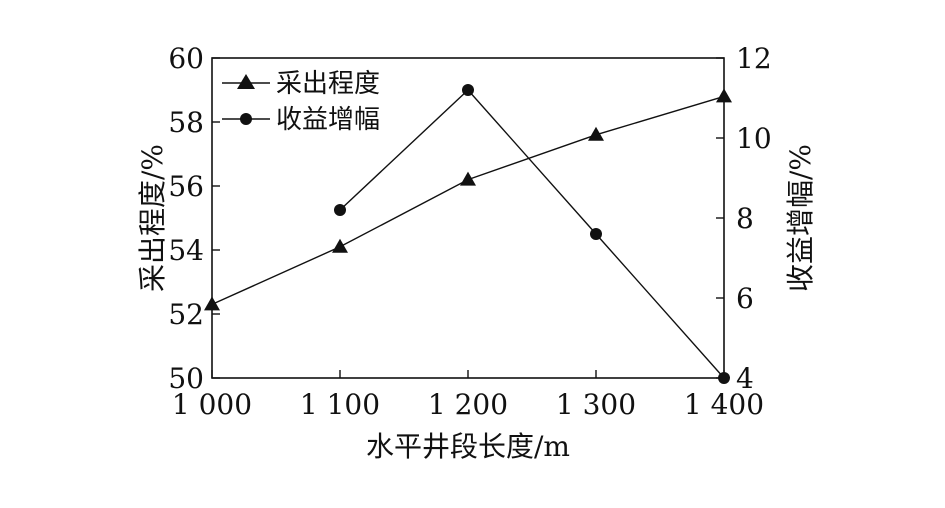 The width and height of the screenshot is (945, 508). Describe the element at coordinates (328, 120) in the screenshot. I see `legend-label-gain: 收益增幅` at that location.